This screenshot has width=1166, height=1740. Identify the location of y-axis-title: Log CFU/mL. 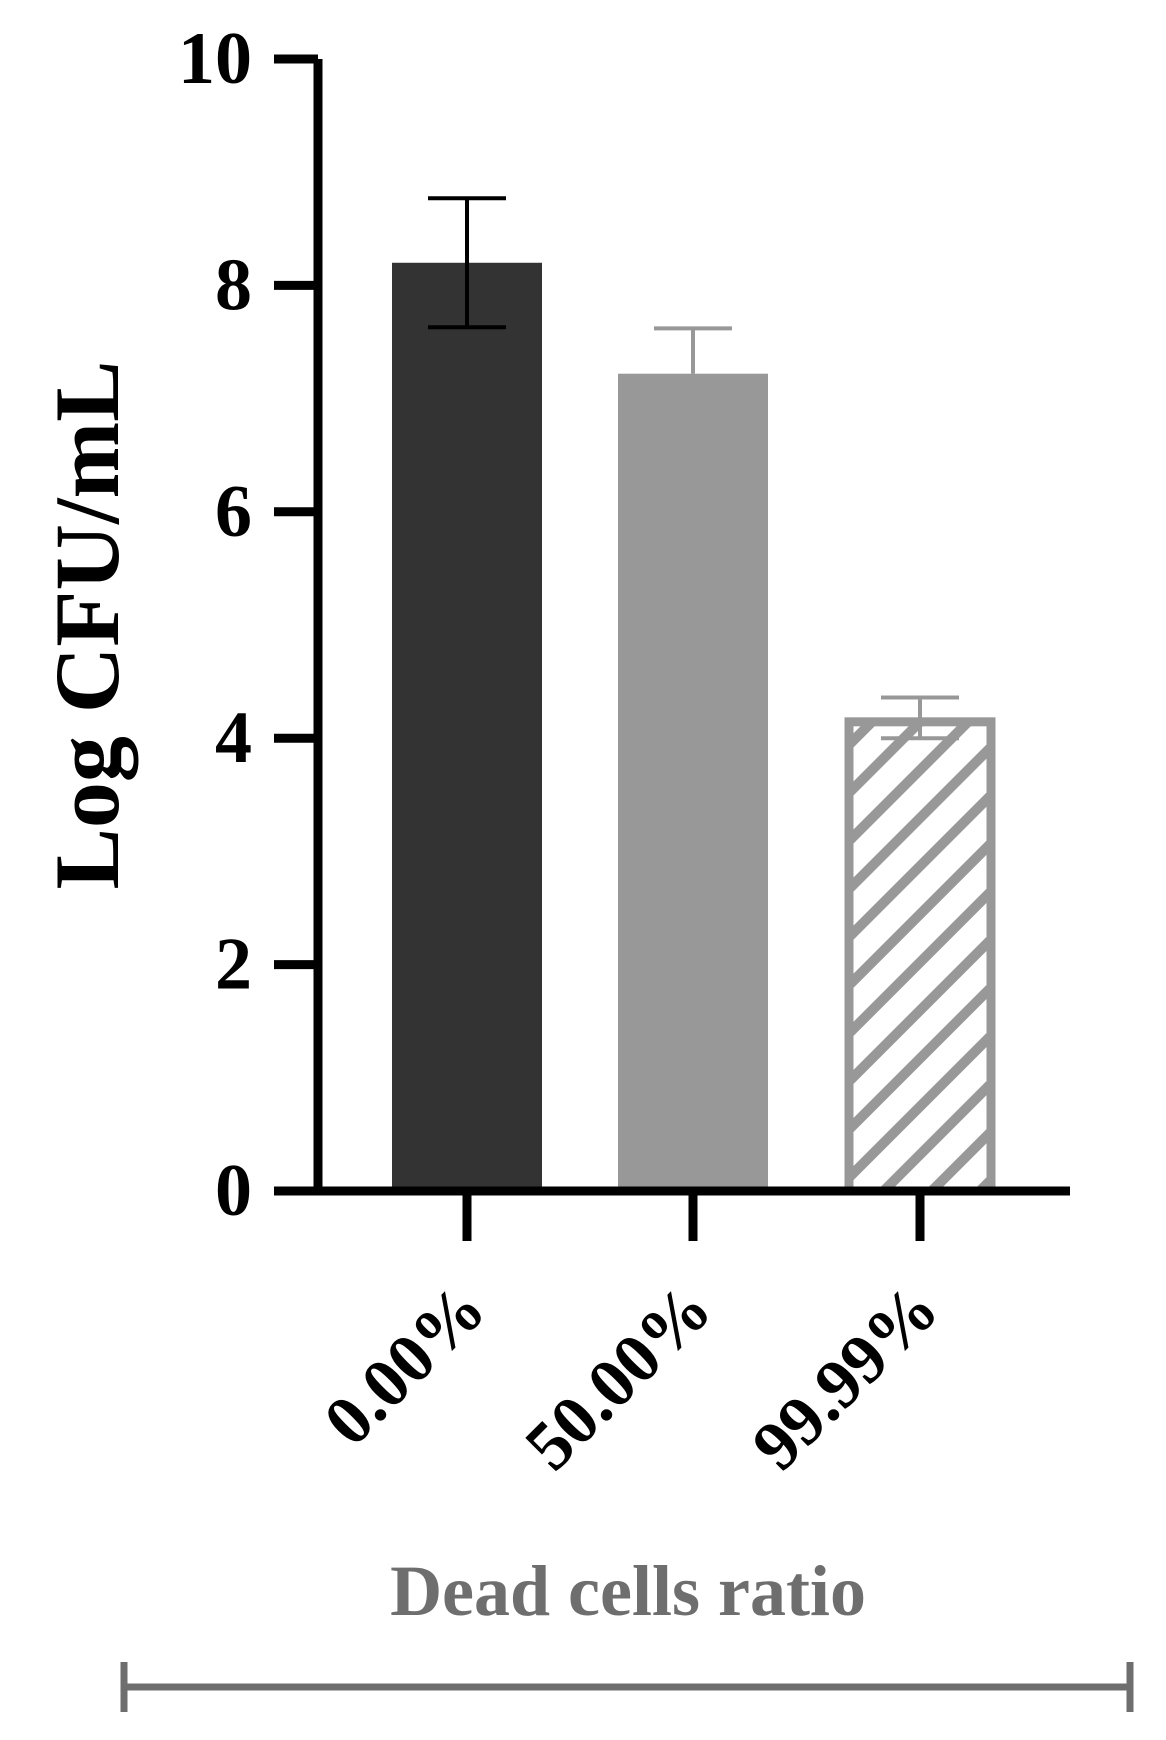
(87, 625).